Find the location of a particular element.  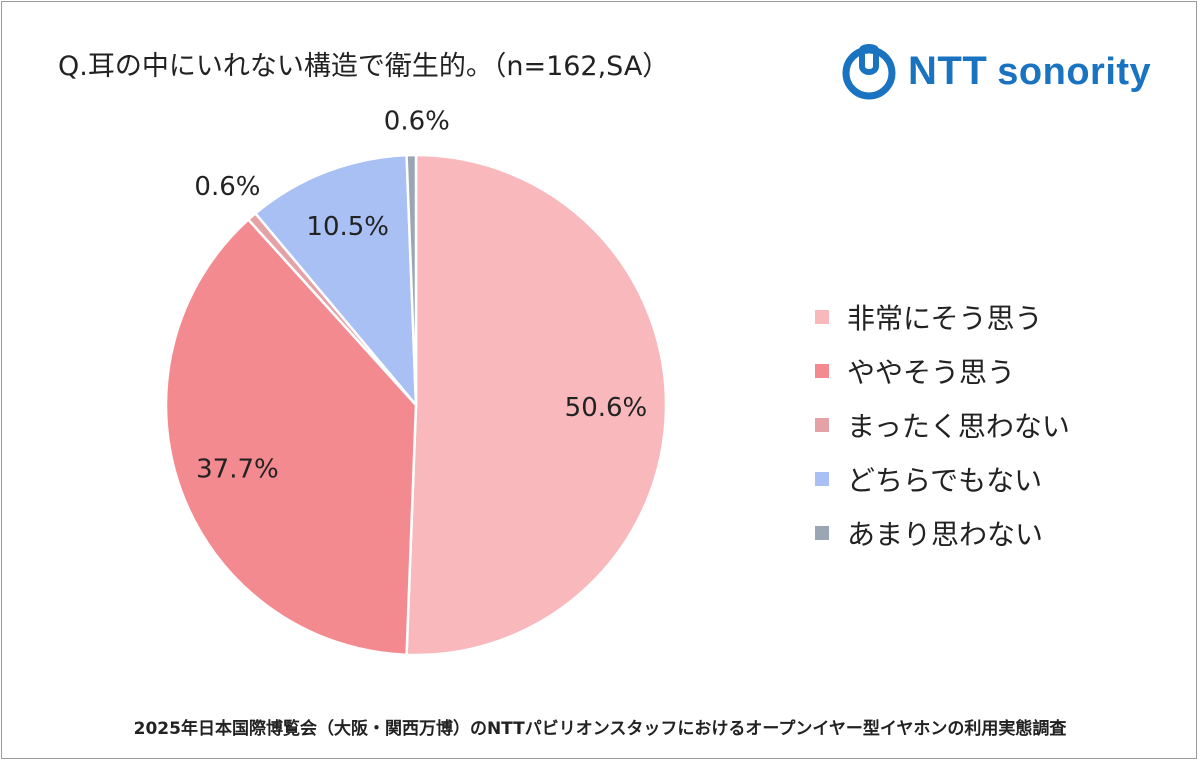

legend-item: ややそう思う is located at coordinates (942, 371).